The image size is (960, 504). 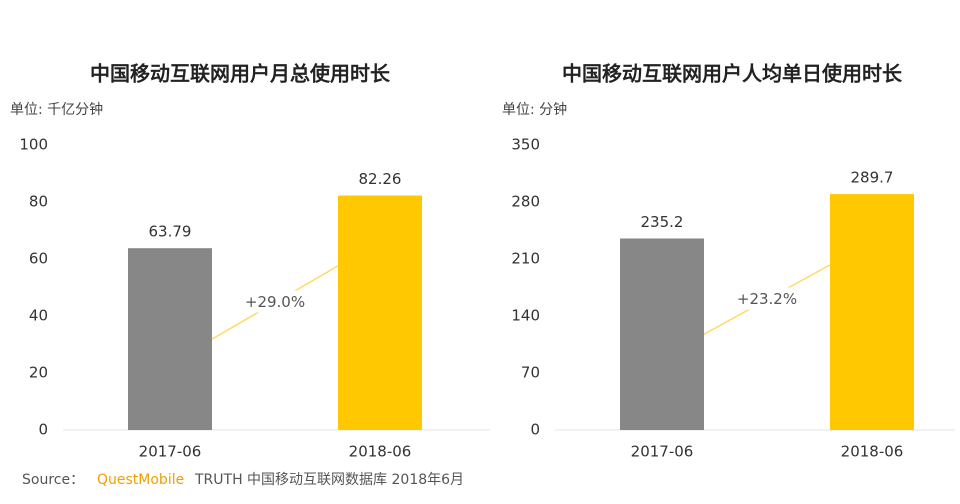 What do you see at coordinates (329, 480) in the screenshot?
I see `source-text: TRUTH 中国移动互联网数据库 2018年6月` at bounding box center [329, 480].